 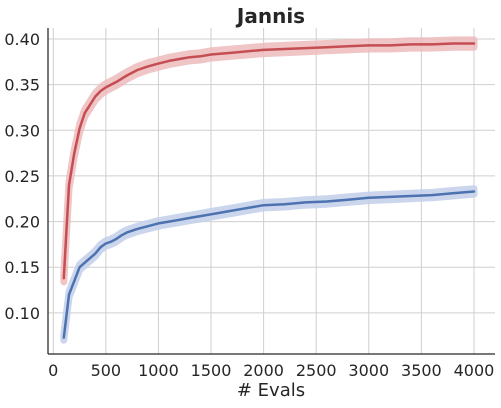 I want to click on x-tick-label: 2500, so click(x=316, y=370).